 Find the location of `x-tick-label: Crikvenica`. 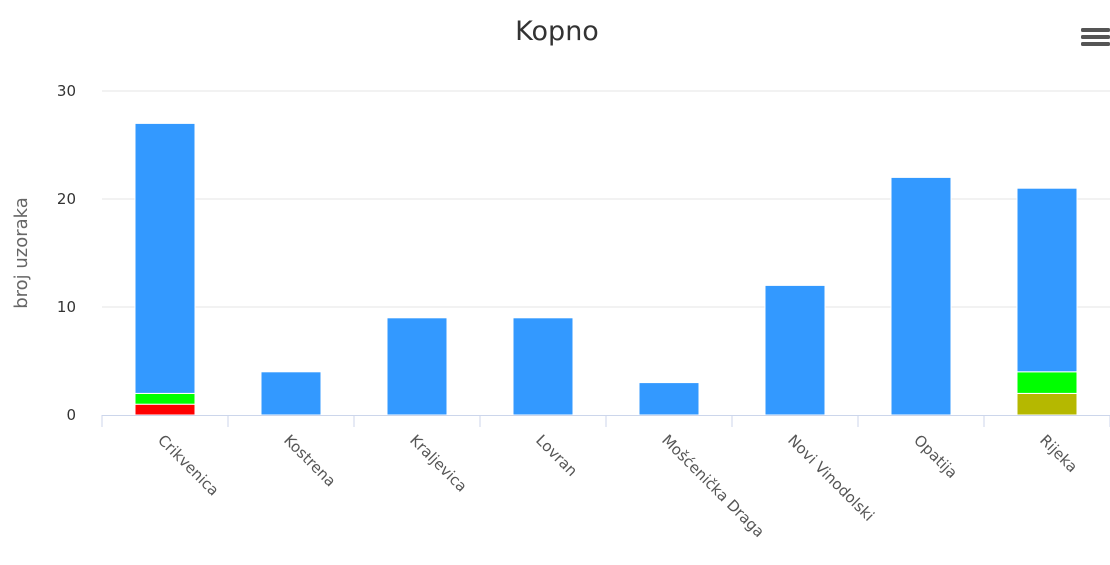

x-tick-label: Crikvenica is located at coordinates (188, 465).